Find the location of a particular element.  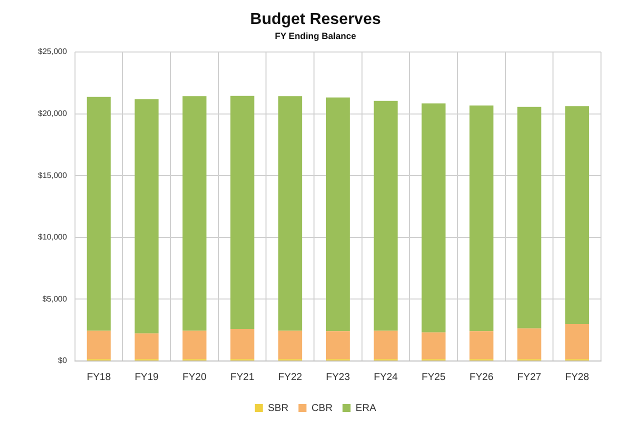

legend-label: SBR is located at coordinates (278, 408).